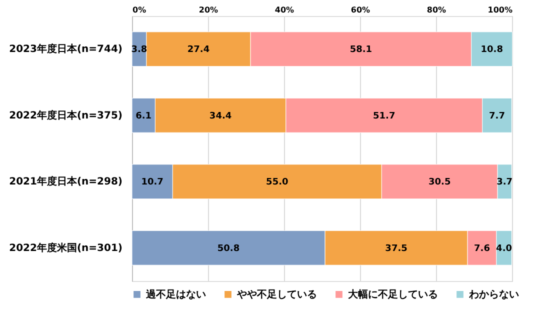 This screenshot has width=560, height=321. What do you see at coordinates (152, 183) in the screenshot?
I see `data-label: 10.7` at bounding box center [152, 183].